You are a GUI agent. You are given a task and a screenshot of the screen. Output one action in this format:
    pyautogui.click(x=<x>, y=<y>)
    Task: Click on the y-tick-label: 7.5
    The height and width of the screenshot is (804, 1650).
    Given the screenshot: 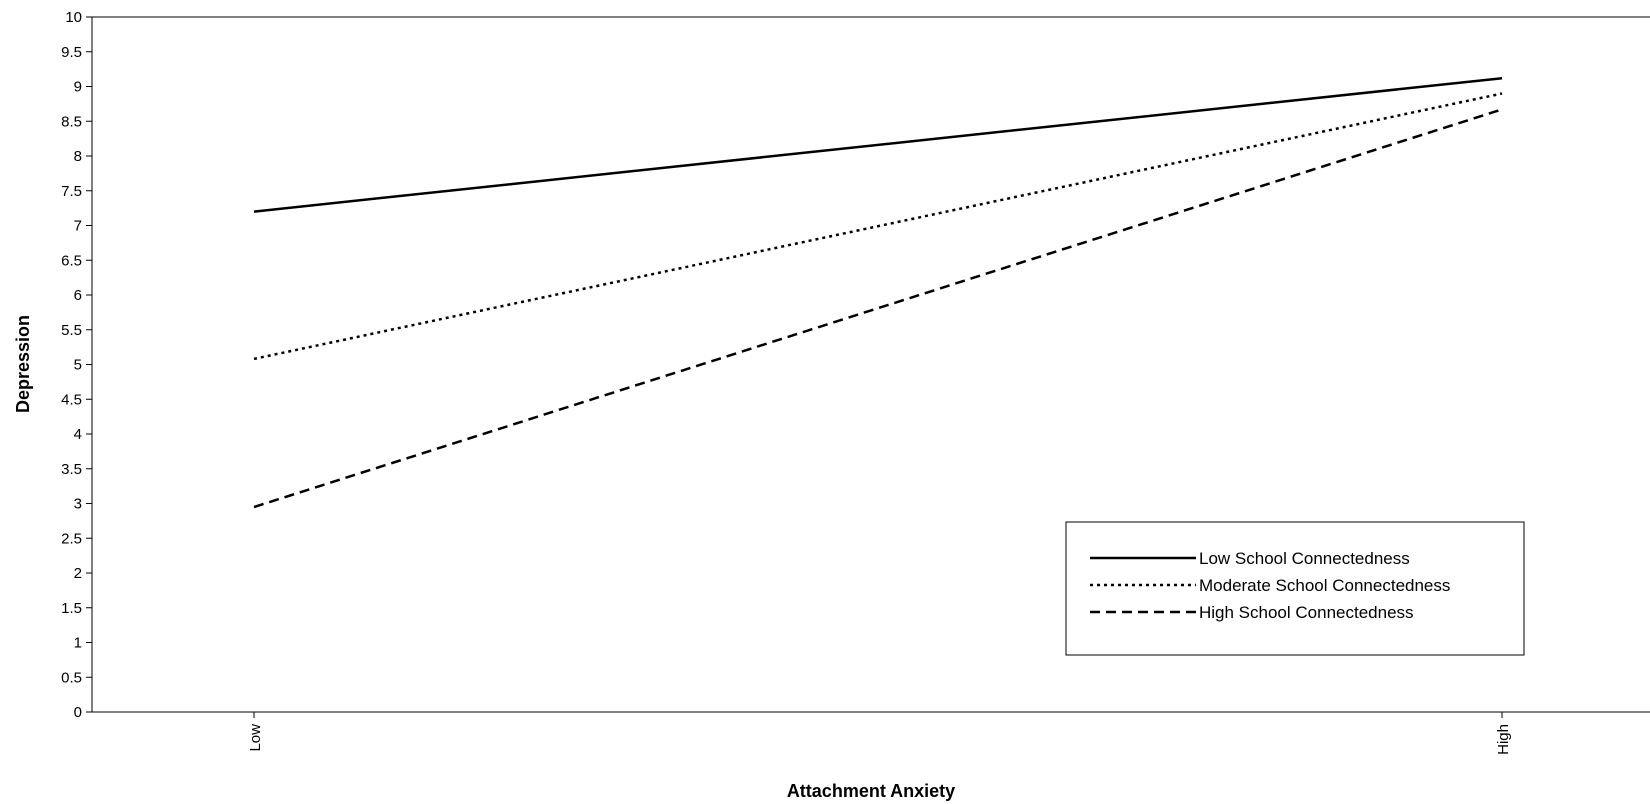 What is the action you would take?
    pyautogui.click(x=71, y=191)
    